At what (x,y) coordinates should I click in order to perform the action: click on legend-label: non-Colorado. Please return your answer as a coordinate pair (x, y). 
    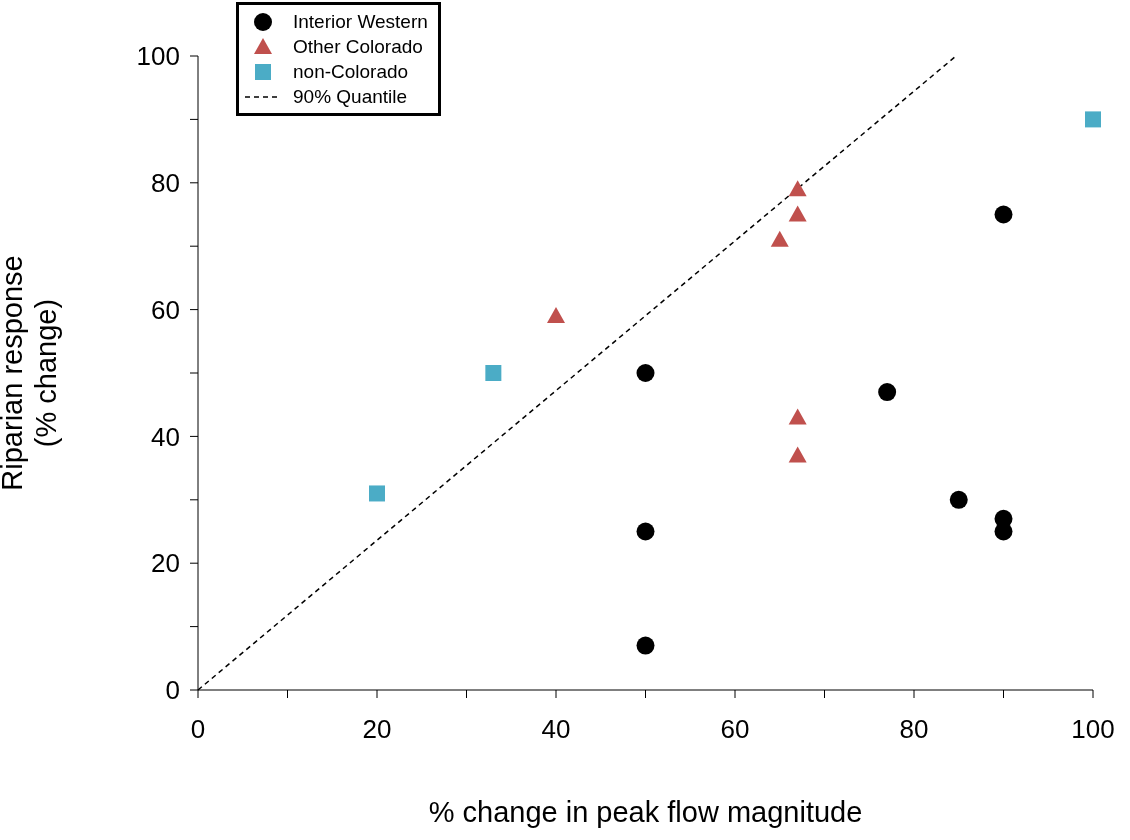
    Looking at the image, I should click on (351, 71).